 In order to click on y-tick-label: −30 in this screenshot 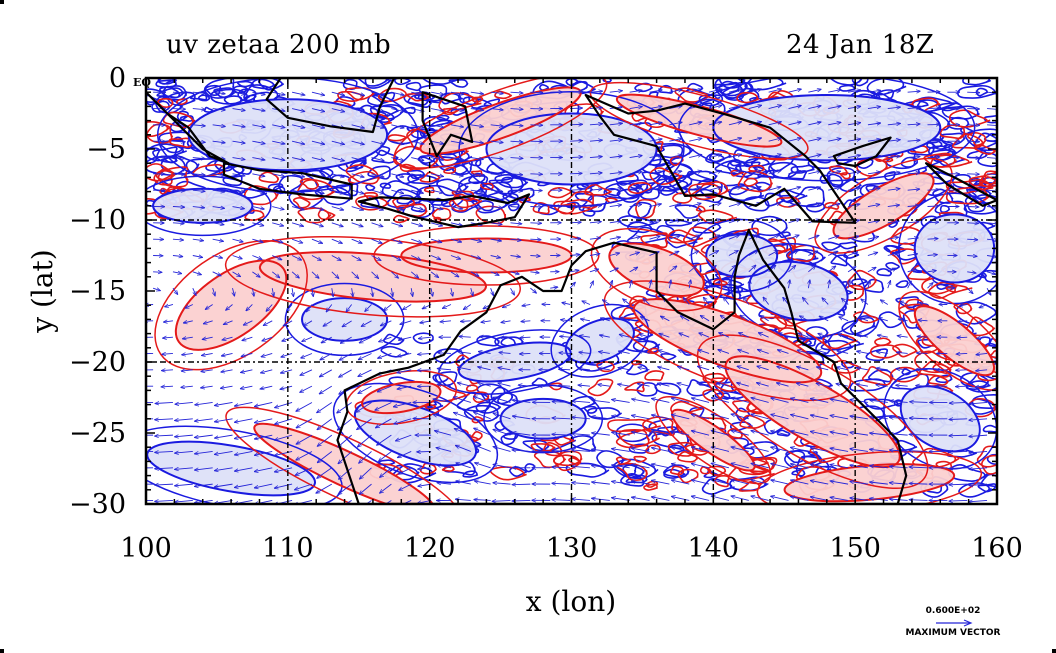, I will do `click(97, 504)`.